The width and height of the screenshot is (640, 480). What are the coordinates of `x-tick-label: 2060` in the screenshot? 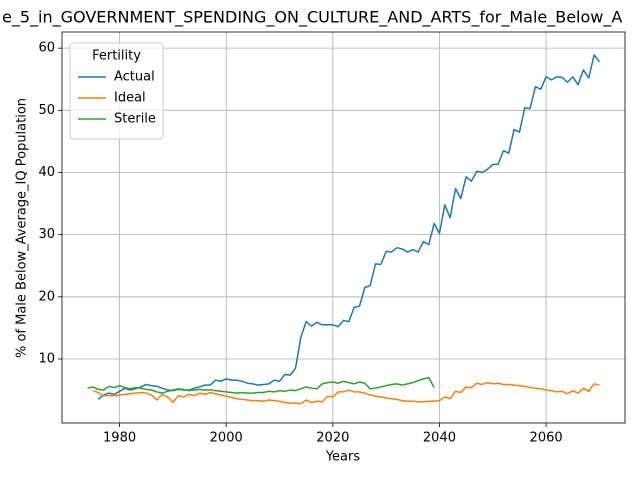 It's located at (546, 438).